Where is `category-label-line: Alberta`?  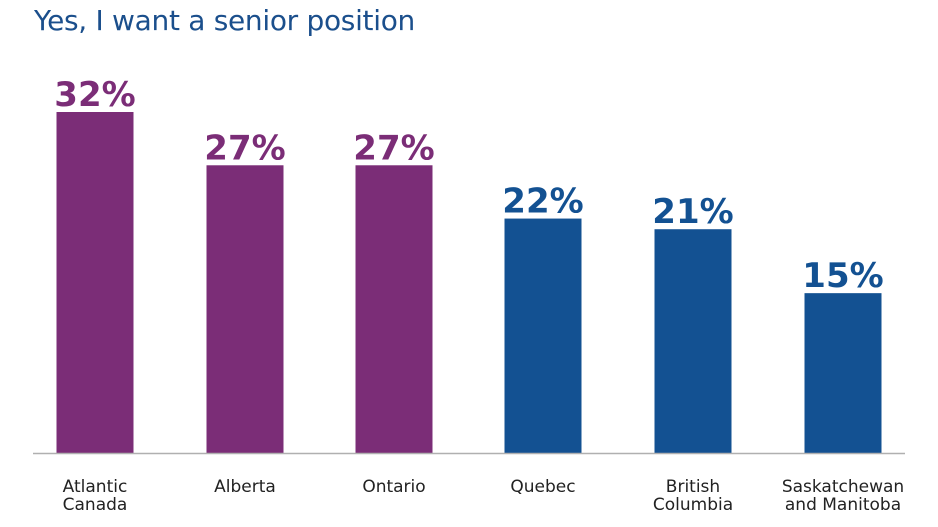
category-label-line: Alberta is located at coordinates (245, 487).